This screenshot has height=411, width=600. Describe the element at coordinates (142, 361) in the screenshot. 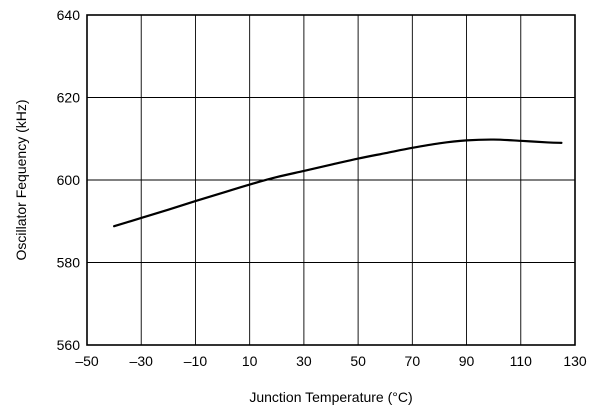

I see `x-tick-label: –30` at that location.